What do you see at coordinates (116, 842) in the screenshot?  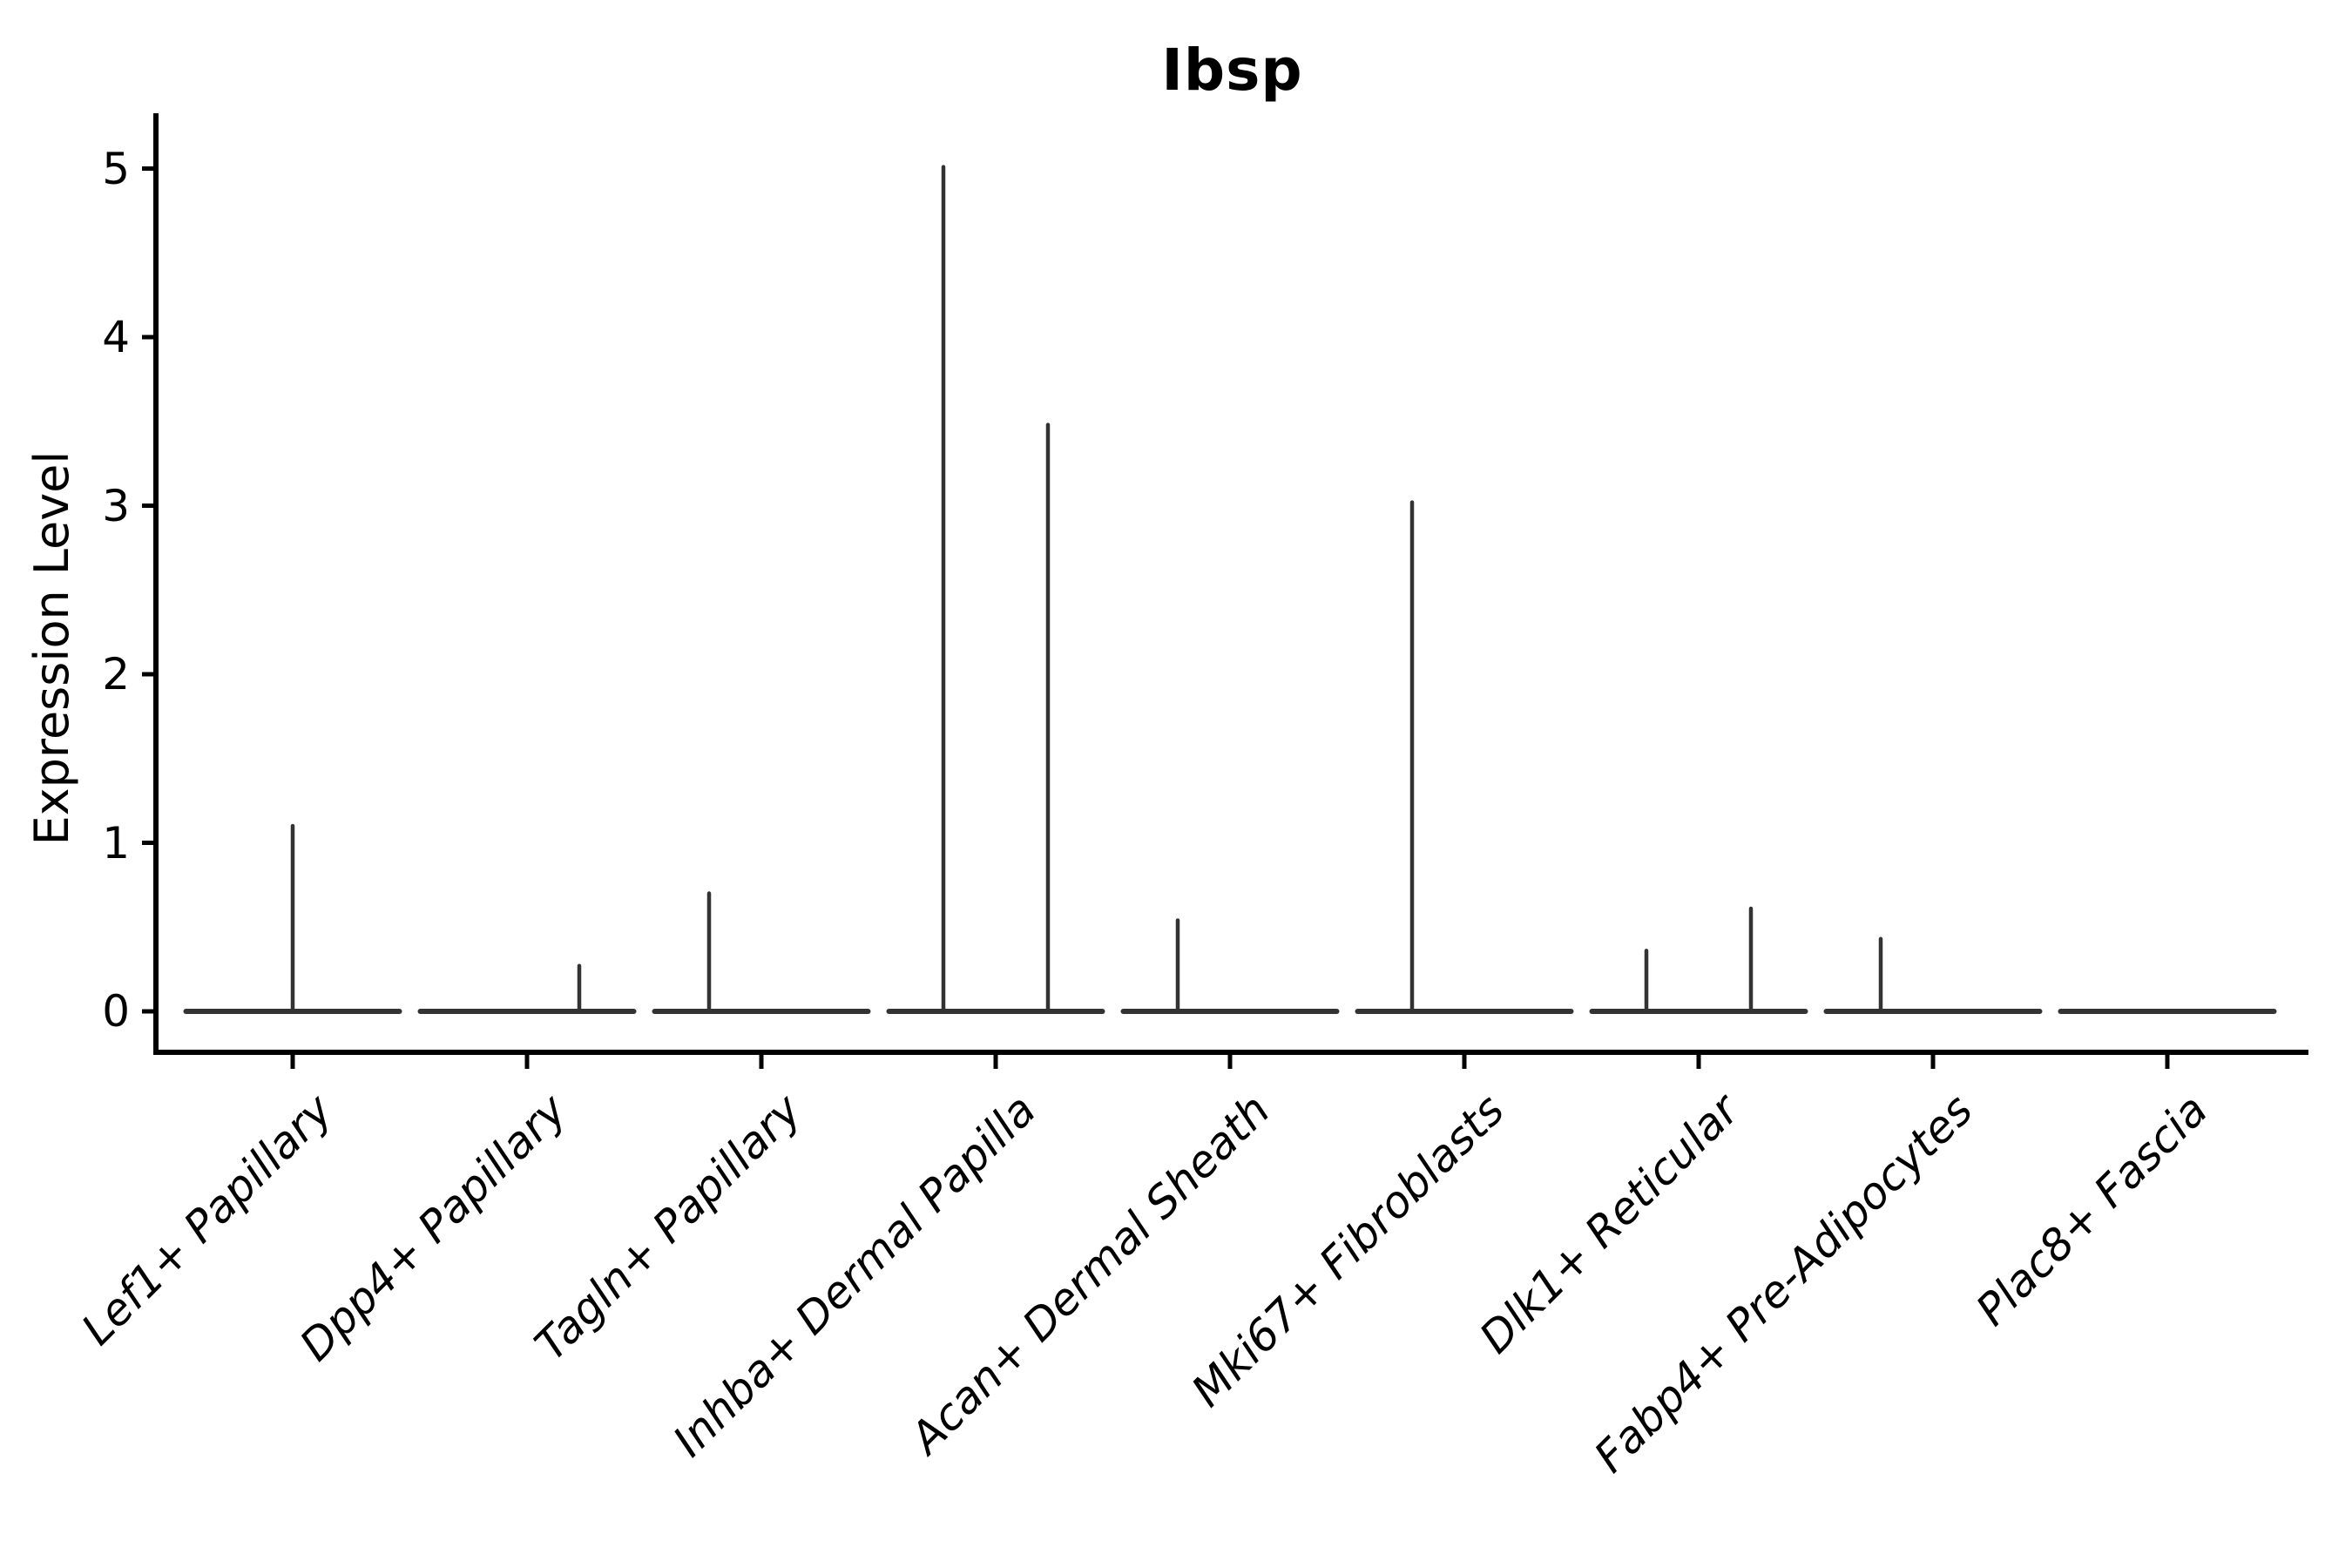 I see `y-tick-label: 1` at bounding box center [116, 842].